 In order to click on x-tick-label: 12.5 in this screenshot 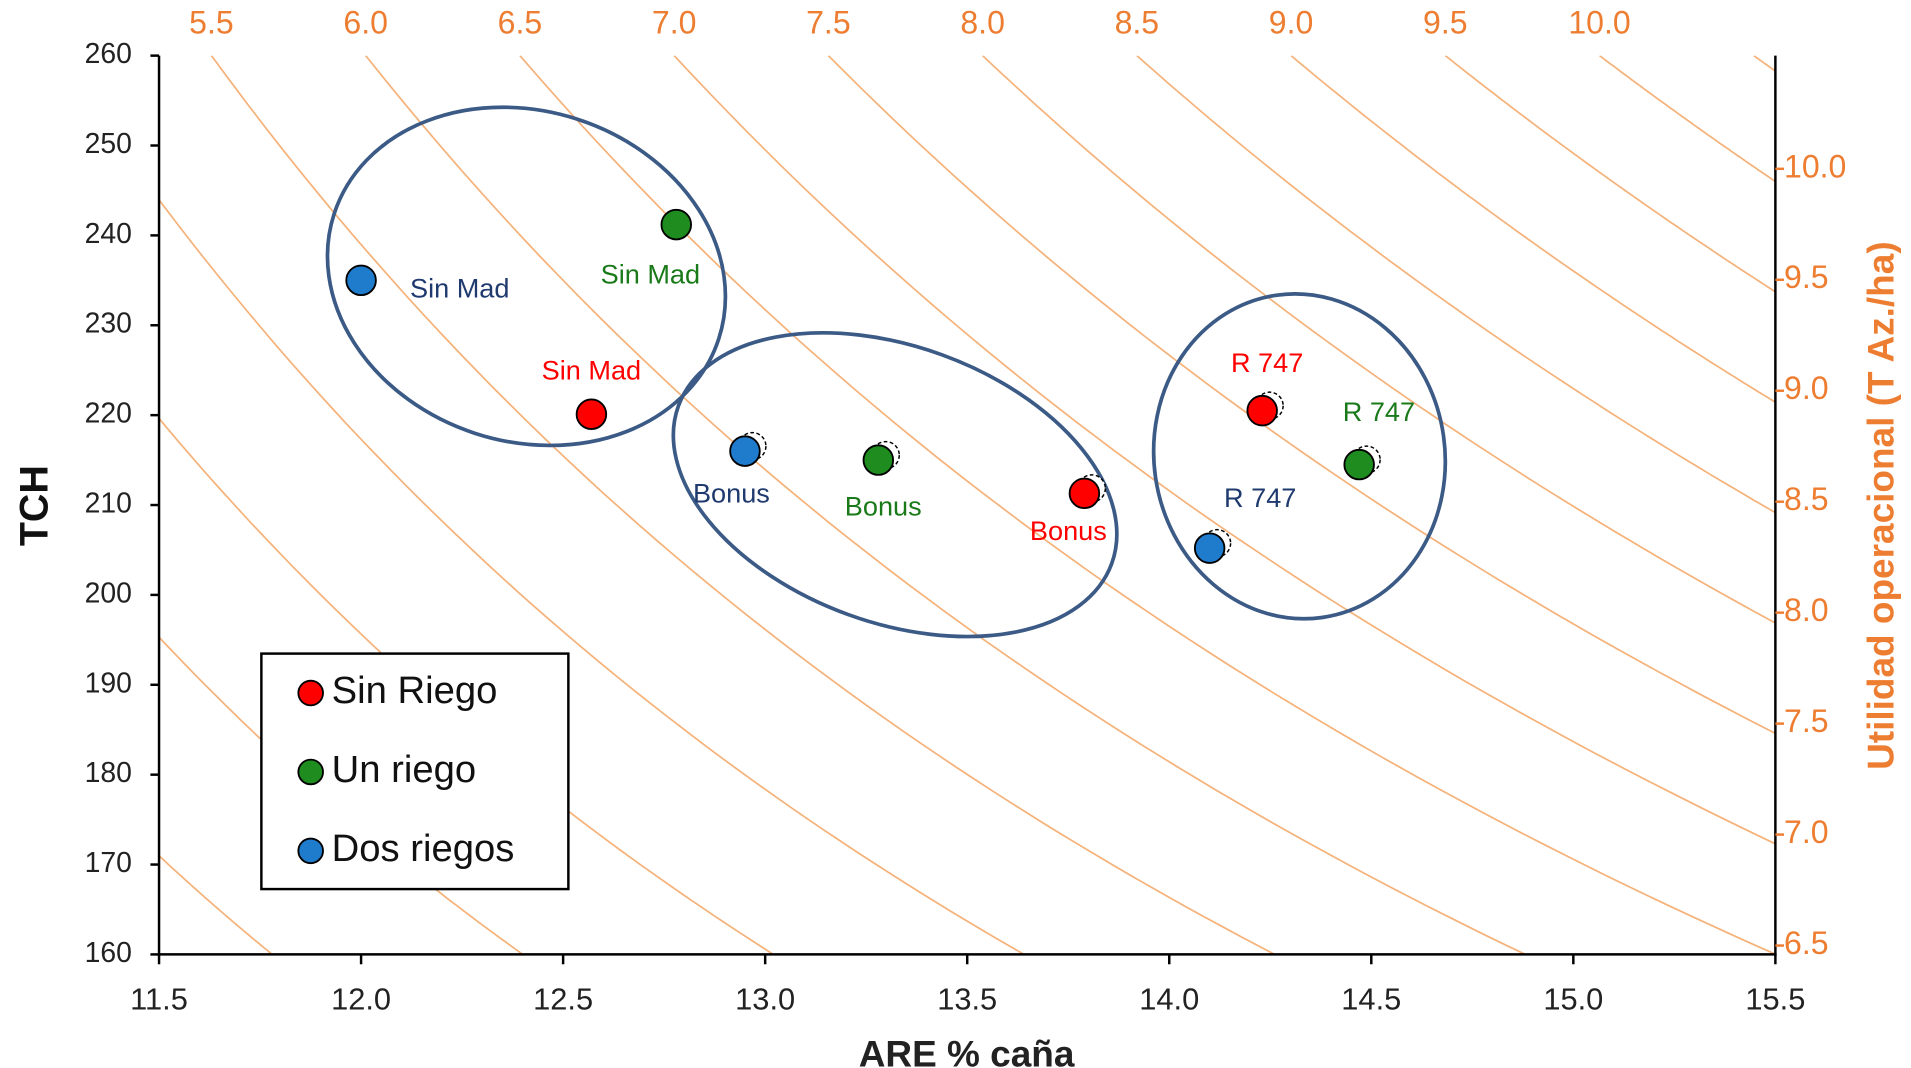, I will do `click(563, 998)`.